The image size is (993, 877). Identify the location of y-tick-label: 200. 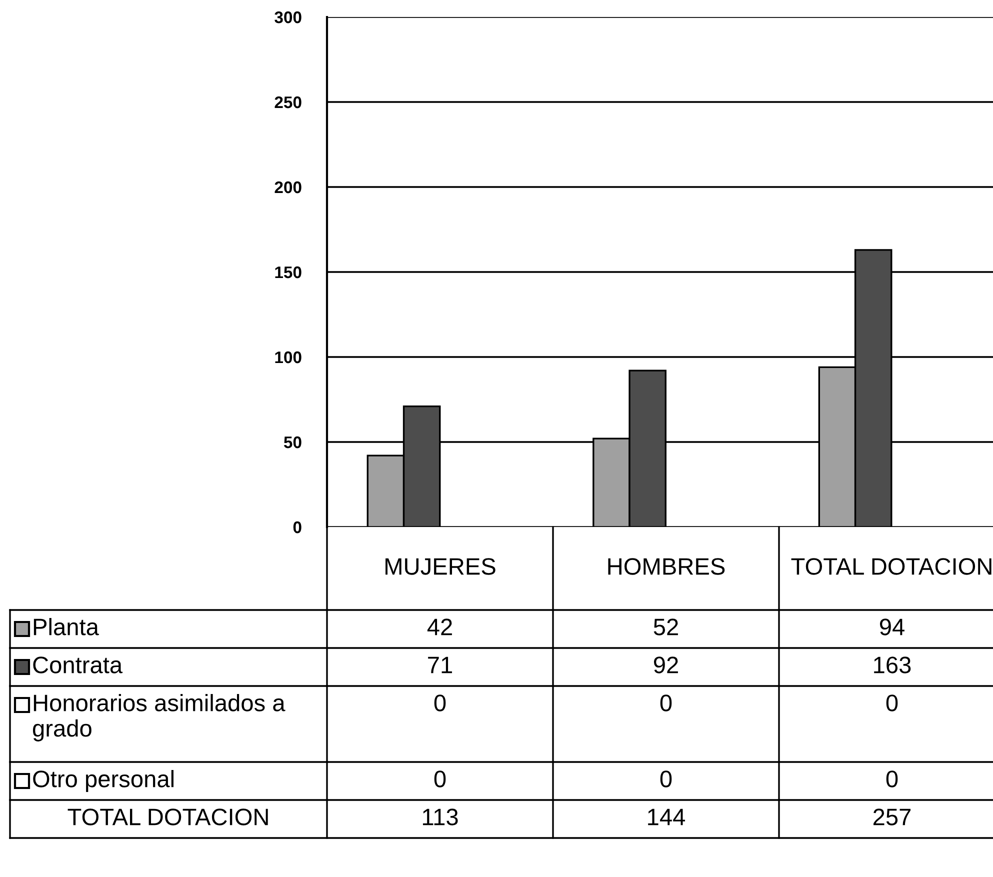
(288, 187).